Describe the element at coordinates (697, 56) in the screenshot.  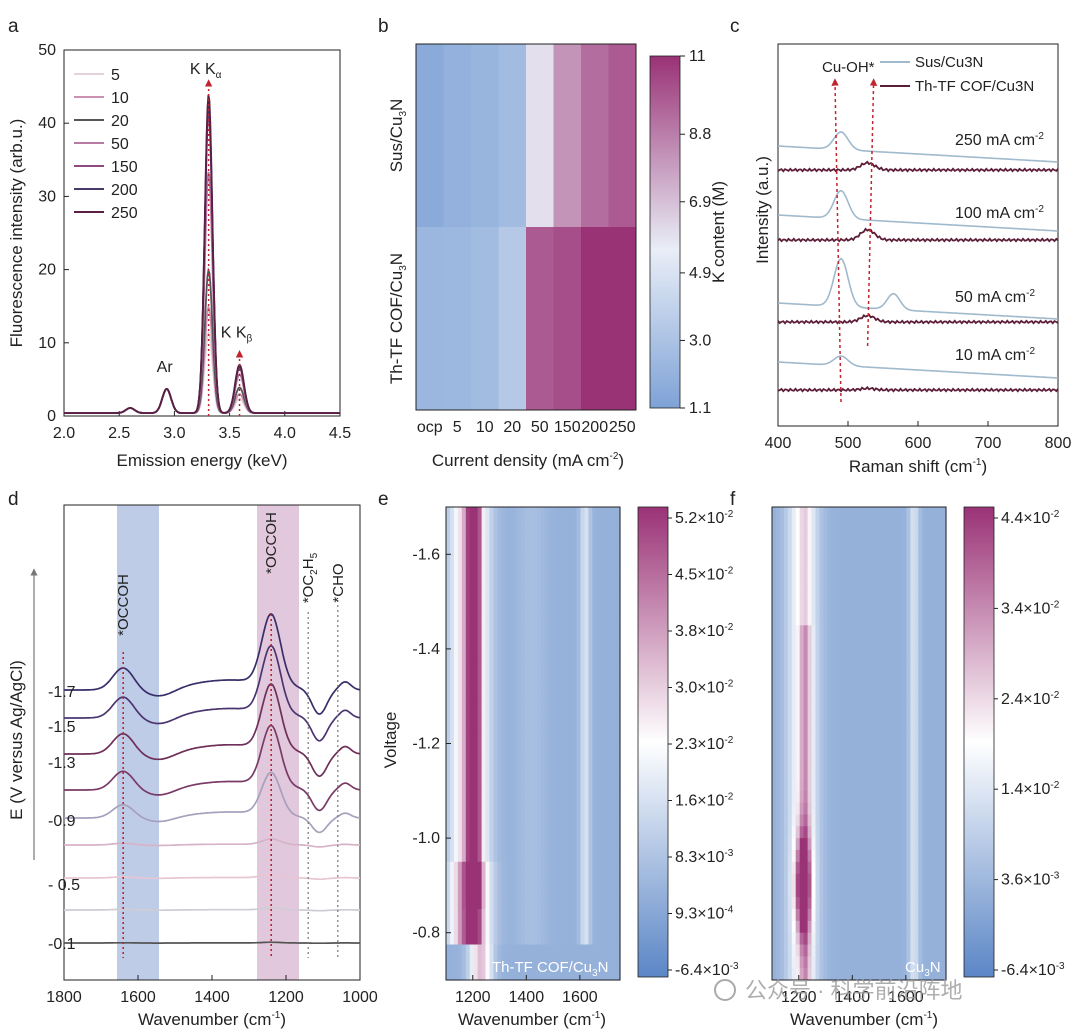
I see `b-colorbar-label-11: 11` at that location.